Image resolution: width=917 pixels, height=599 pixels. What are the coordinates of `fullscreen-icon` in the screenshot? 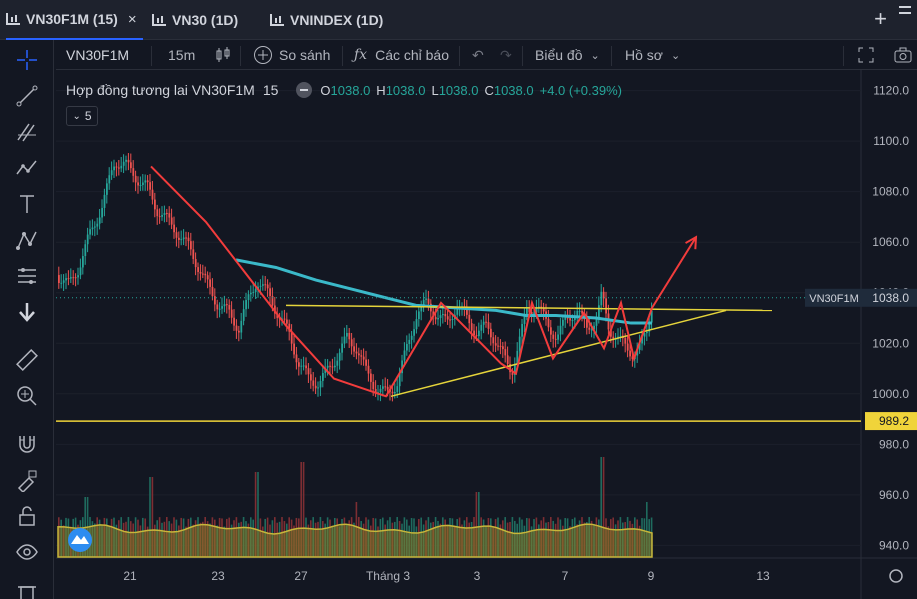 It's located at (866, 55).